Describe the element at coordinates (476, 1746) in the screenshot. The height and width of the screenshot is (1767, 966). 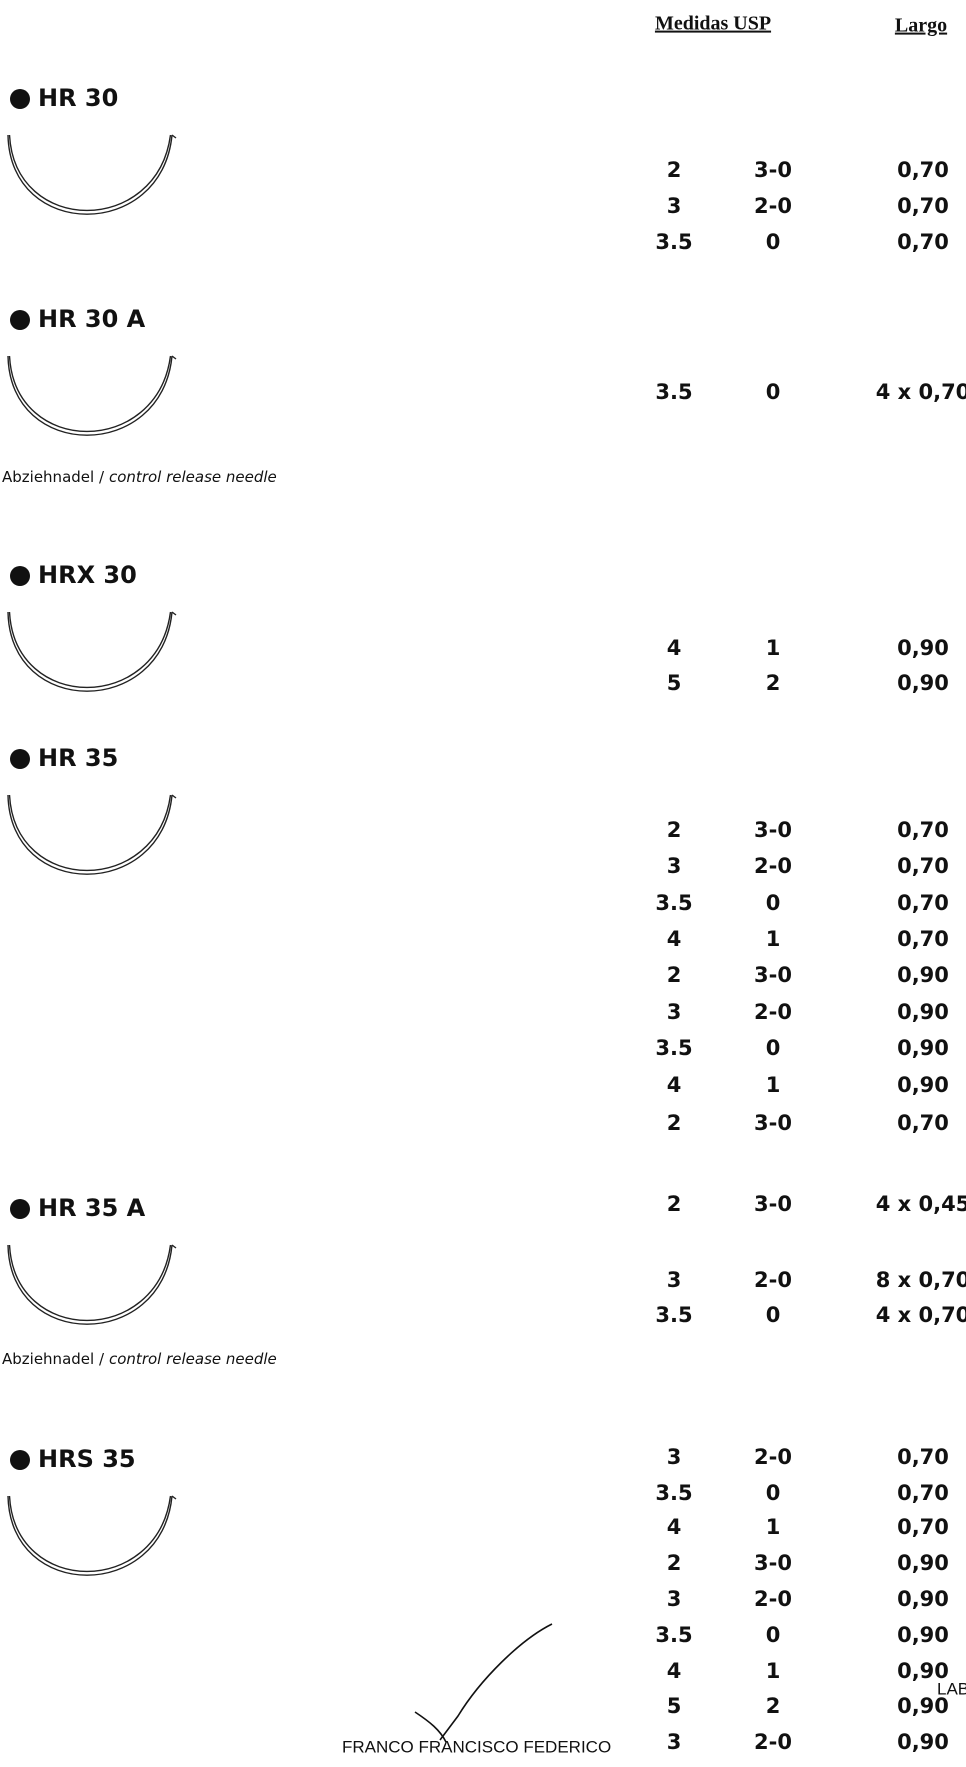
I see `signature-name: FRANCO FRANCISCO FEDERICO` at that location.